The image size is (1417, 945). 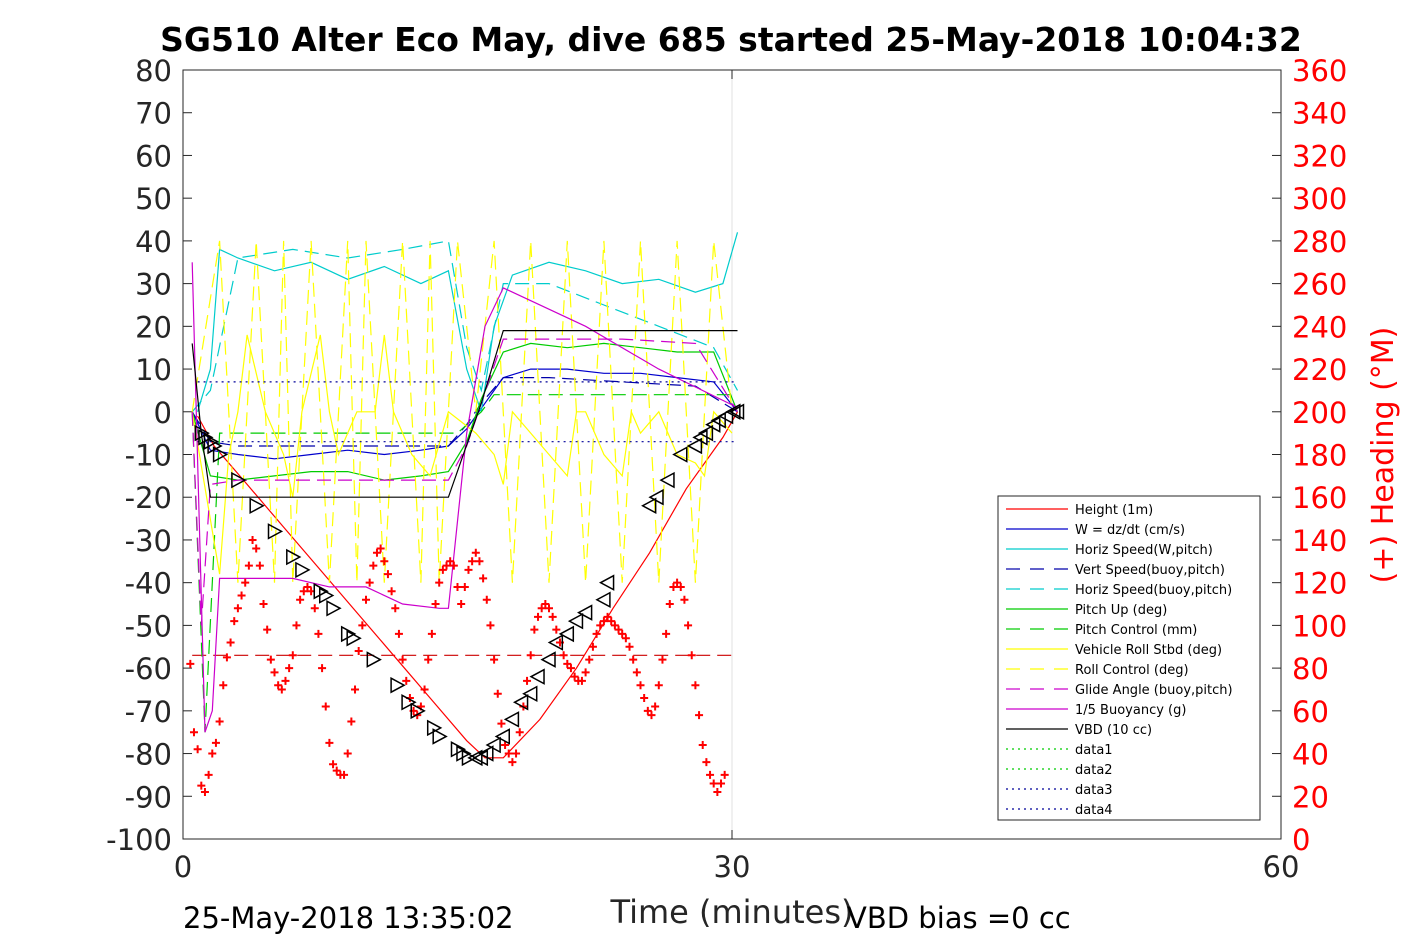 I want to click on legend-label: W = dz/dt (cm/s), so click(x=1130, y=530).